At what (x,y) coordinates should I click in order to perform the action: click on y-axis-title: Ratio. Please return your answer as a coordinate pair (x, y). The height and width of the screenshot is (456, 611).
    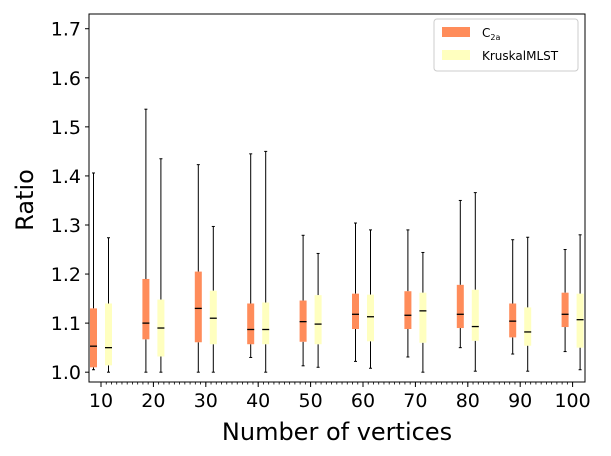
    Looking at the image, I should click on (25, 200).